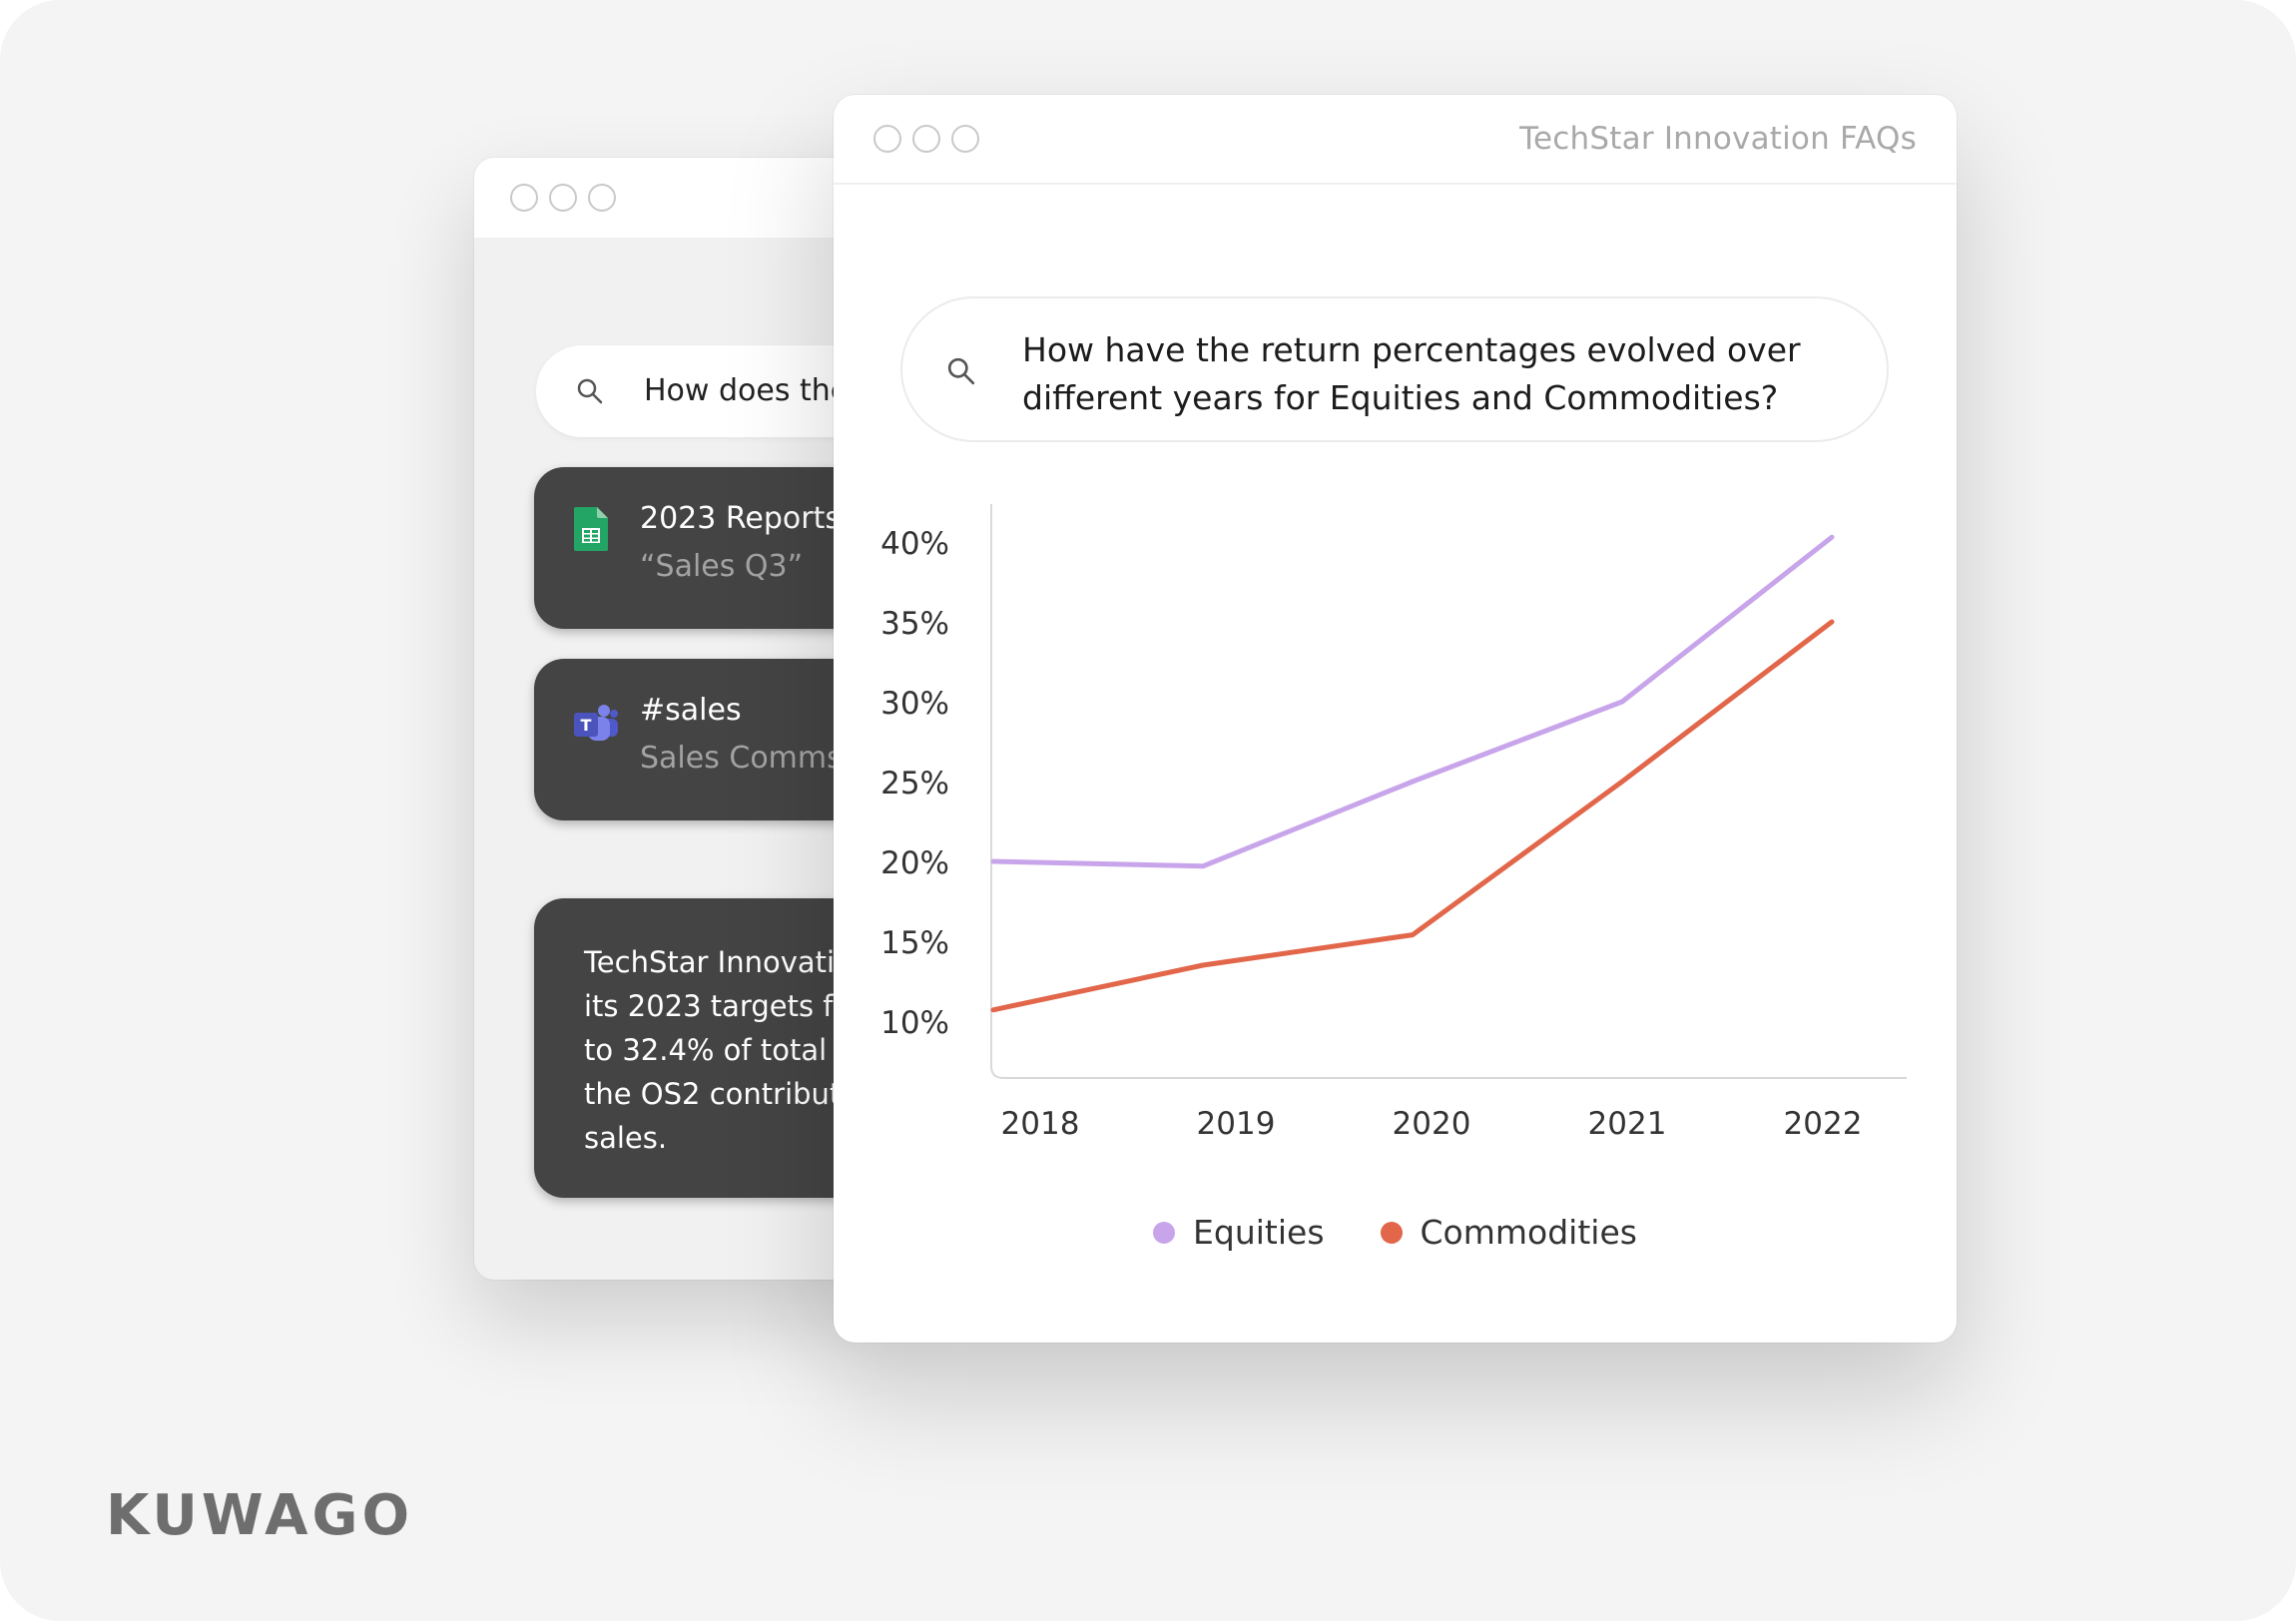 The height and width of the screenshot is (1621, 2296). What do you see at coordinates (915, 544) in the screenshot?
I see `y-tick-label: 40%` at bounding box center [915, 544].